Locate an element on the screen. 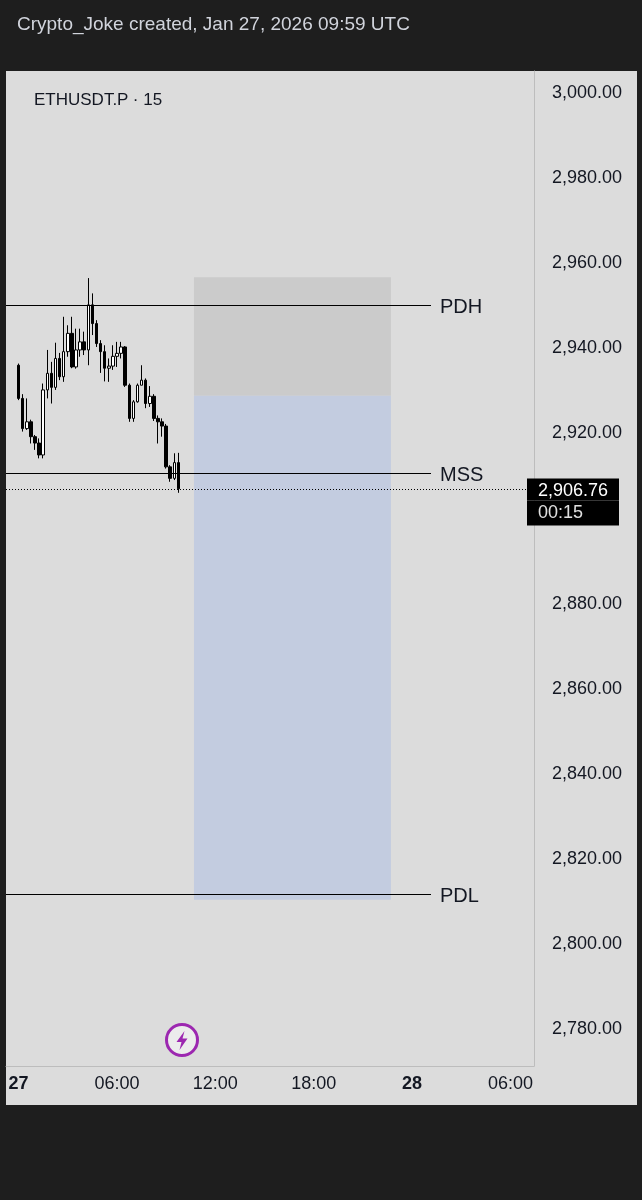  x-tick-label: 27 is located at coordinates (18, 1083).